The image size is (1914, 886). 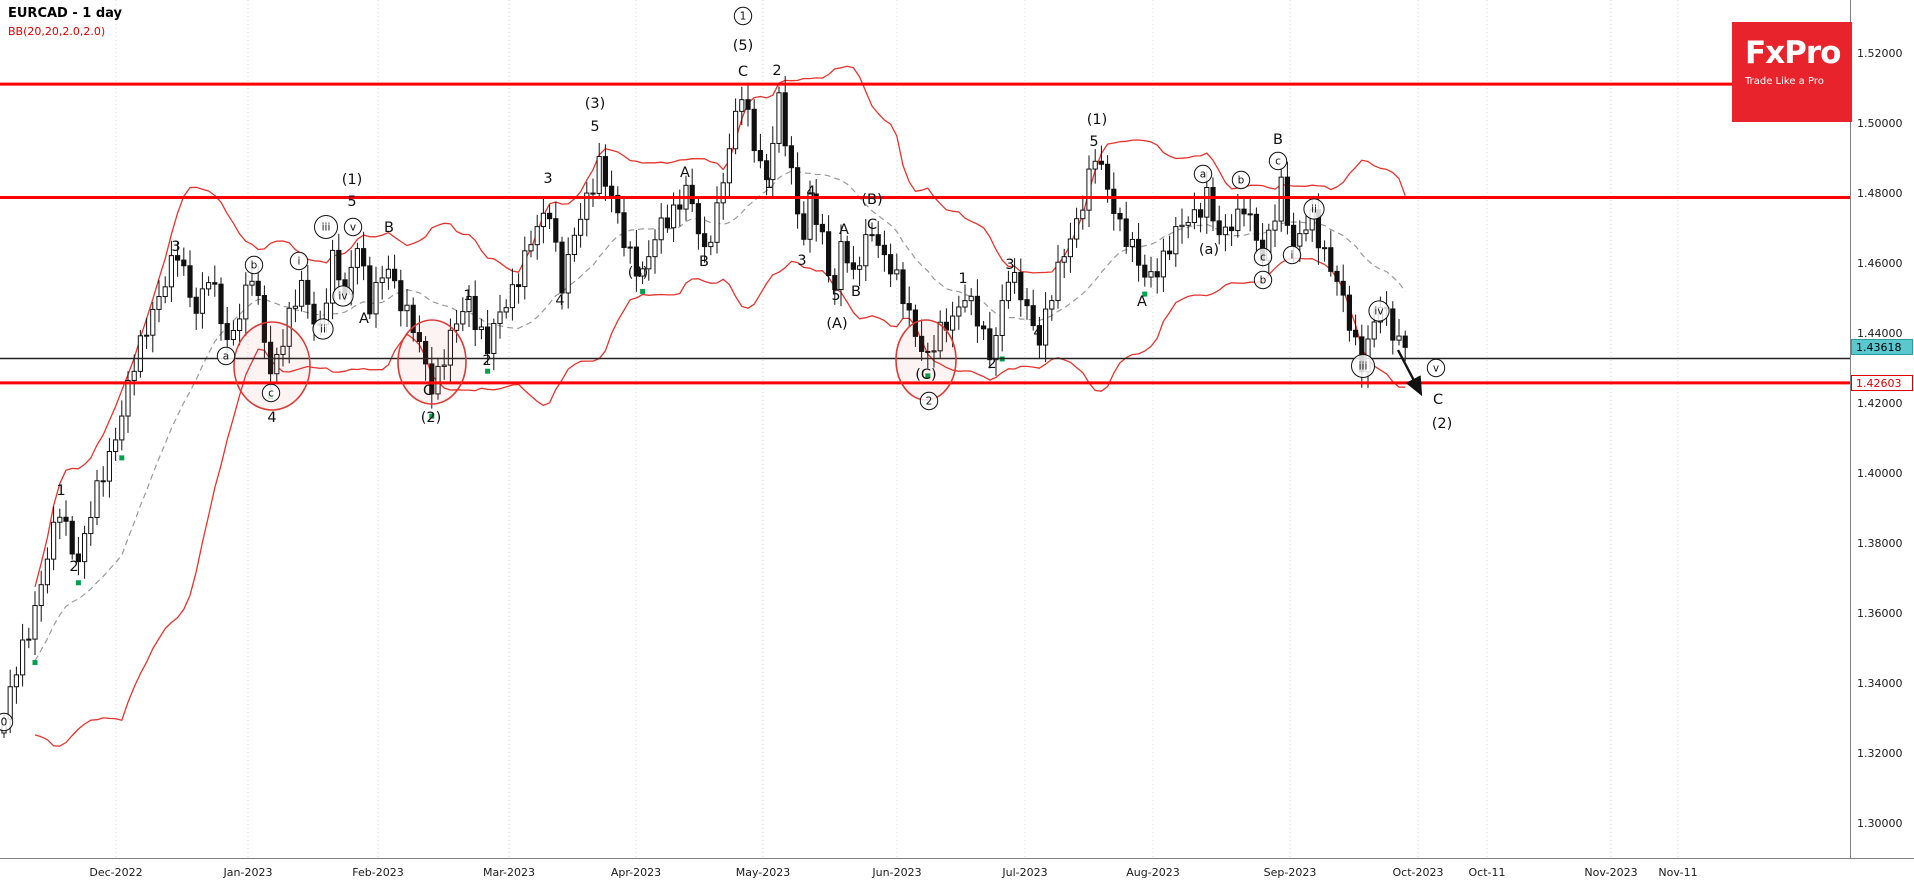 I want to click on x-tick-label: Jan-2023, so click(x=248, y=872).